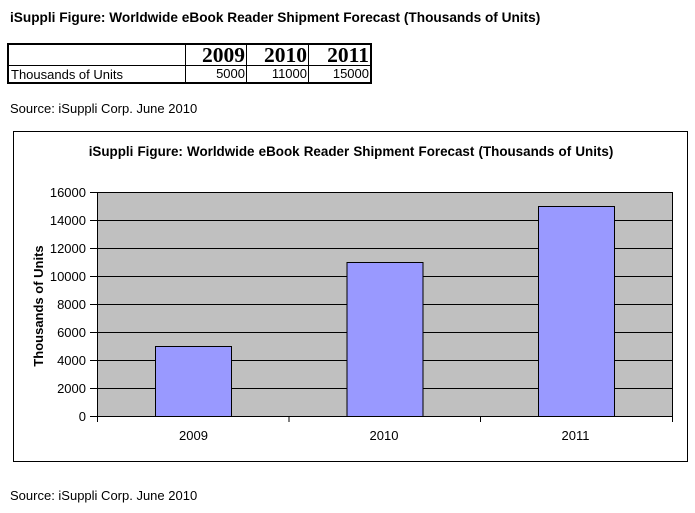  What do you see at coordinates (193, 435) in the screenshot?
I see `svg-text: 2009` at bounding box center [193, 435].